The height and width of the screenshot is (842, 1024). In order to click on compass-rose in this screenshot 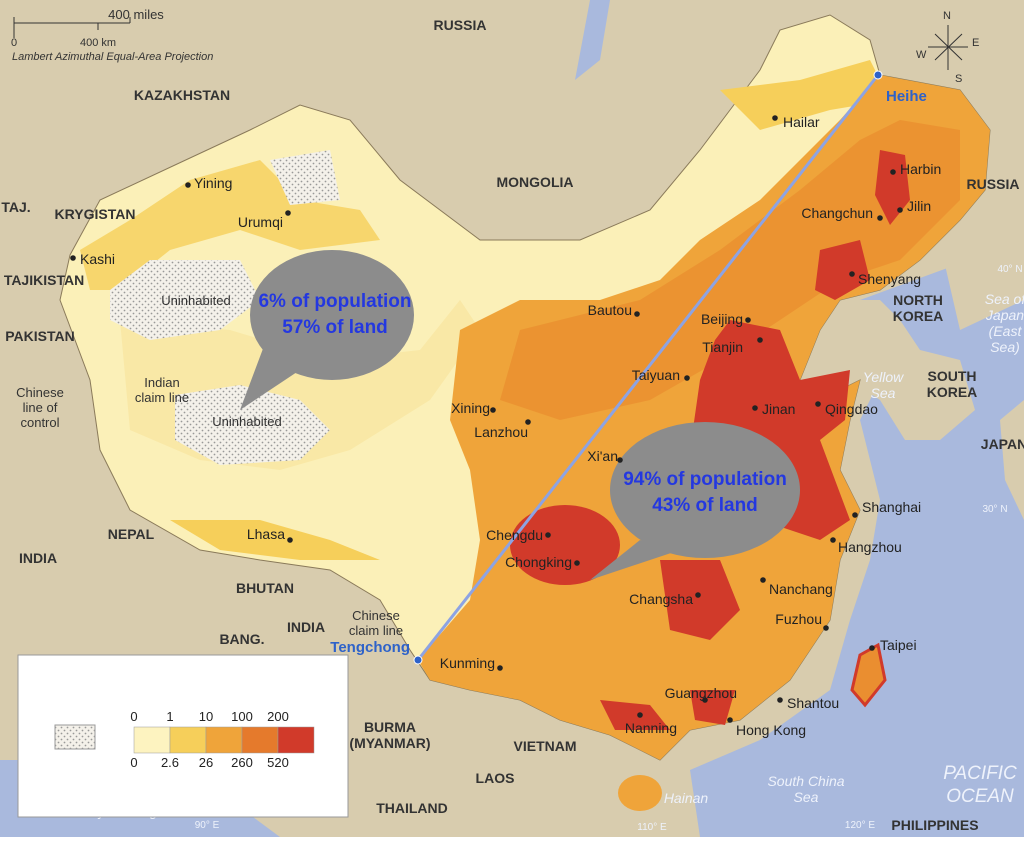, I will do `click(948, 47)`.